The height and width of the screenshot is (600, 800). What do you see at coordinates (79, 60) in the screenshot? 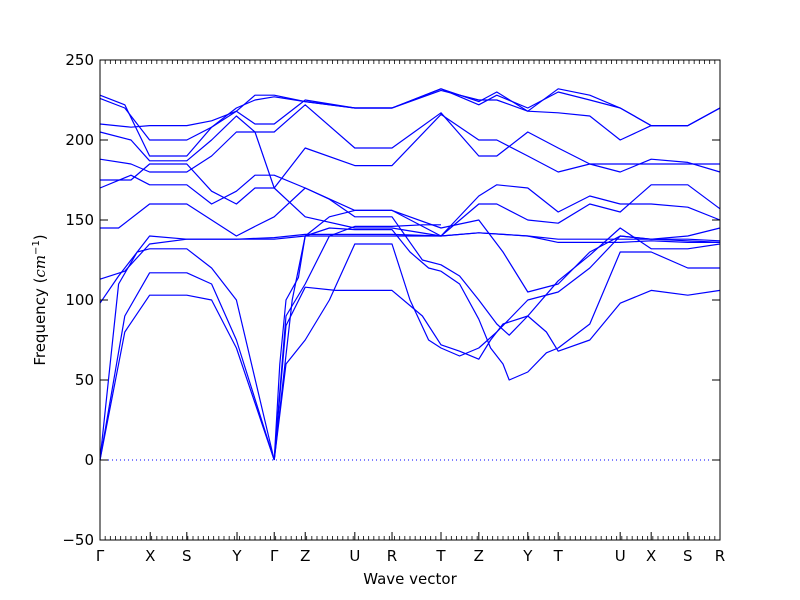
I see `y-tick-label: 250` at bounding box center [79, 60].